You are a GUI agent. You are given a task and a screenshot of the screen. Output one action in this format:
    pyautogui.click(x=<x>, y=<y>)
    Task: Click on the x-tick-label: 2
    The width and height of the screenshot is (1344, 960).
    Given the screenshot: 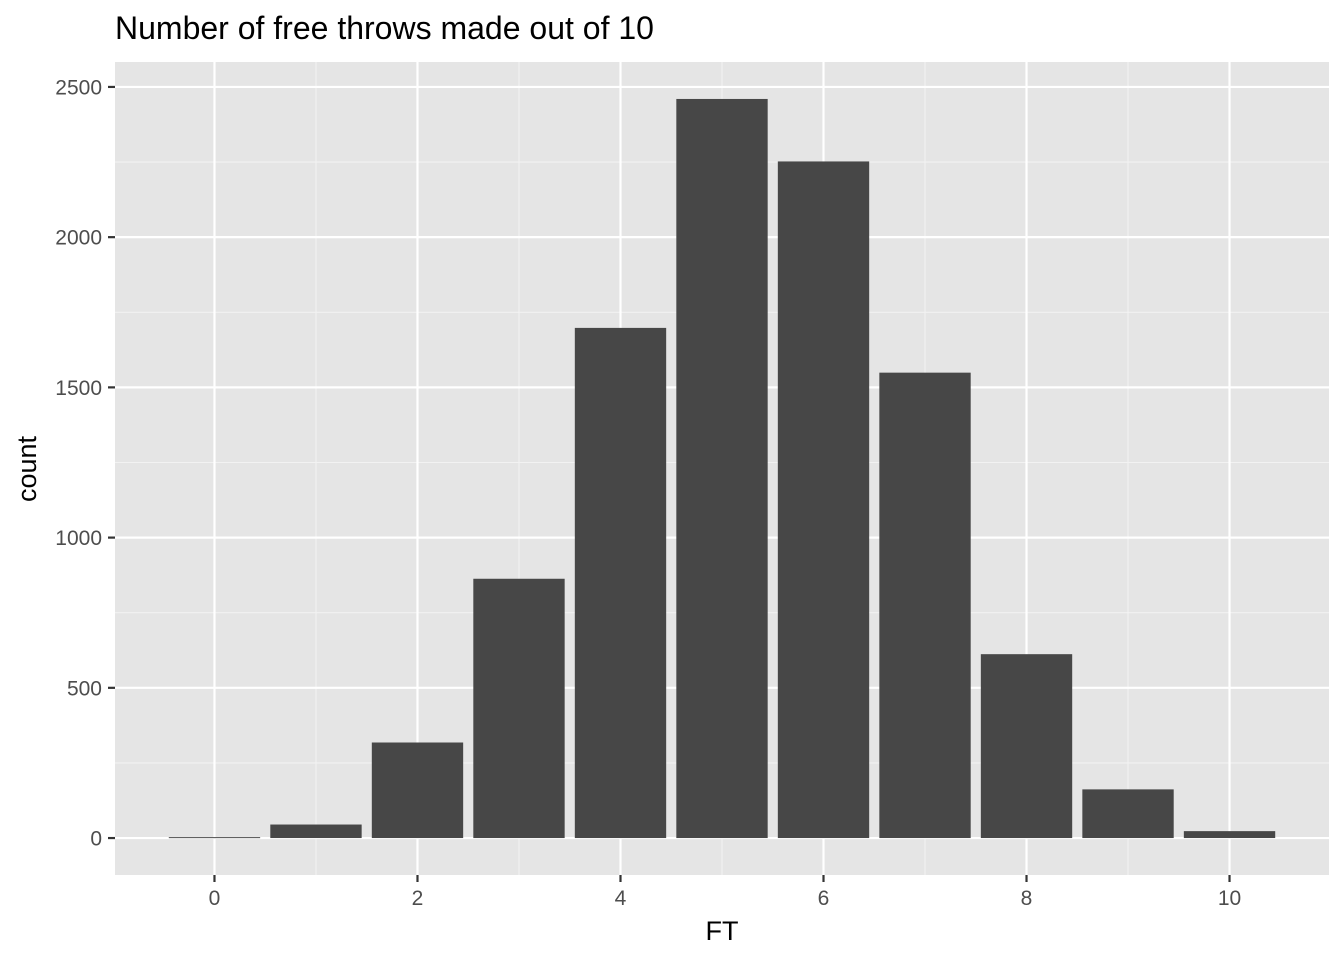 What is the action you would take?
    pyautogui.click(x=418, y=898)
    